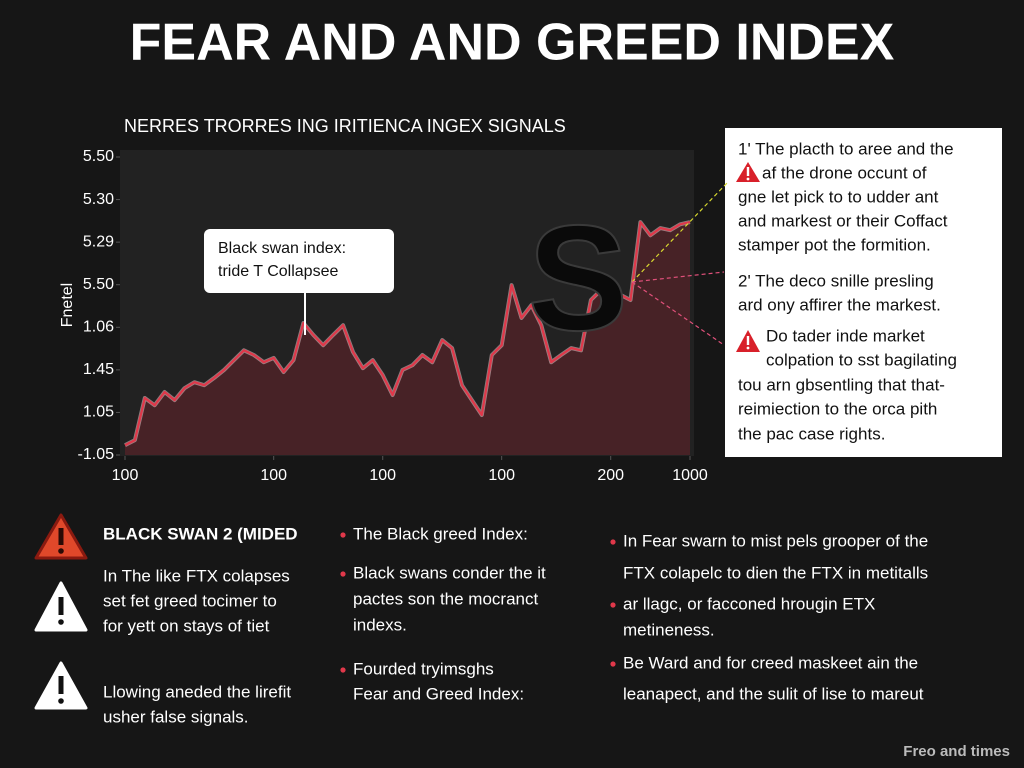 Image resolution: width=1024 pixels, height=768 pixels. I want to click on column-text: Fear and Greed Index:, so click(438, 693).